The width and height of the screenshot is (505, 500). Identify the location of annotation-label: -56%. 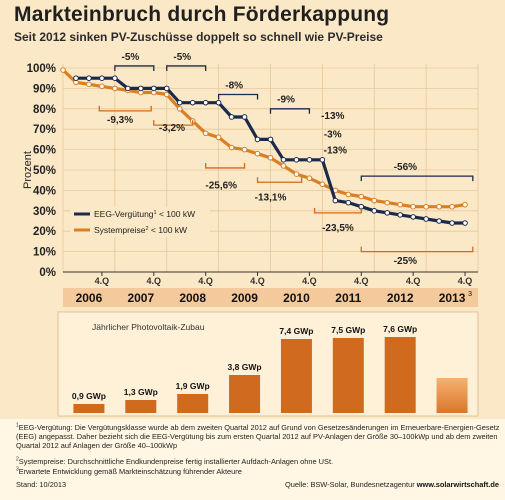
(405, 167).